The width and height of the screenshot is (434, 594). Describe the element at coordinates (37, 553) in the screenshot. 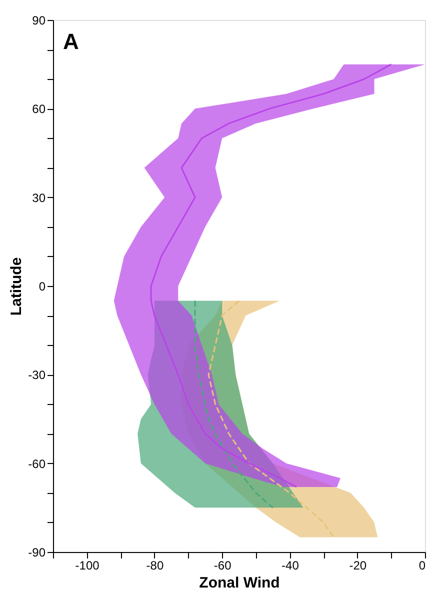

I see `y-tick-label: -90` at that location.